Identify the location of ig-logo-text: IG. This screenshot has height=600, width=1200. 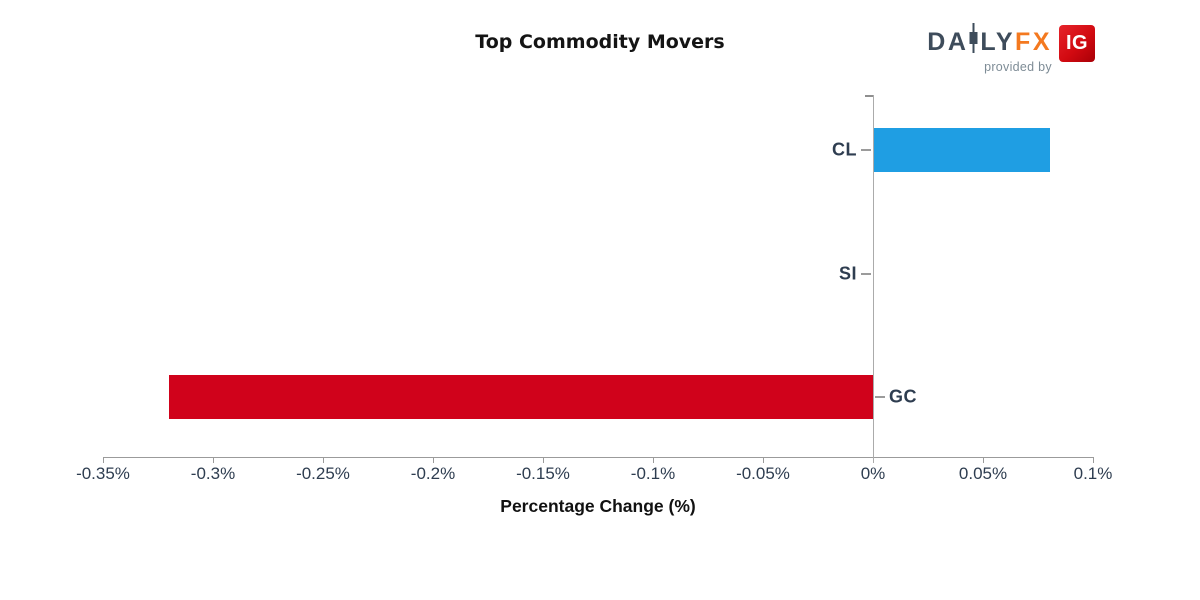
(1077, 43).